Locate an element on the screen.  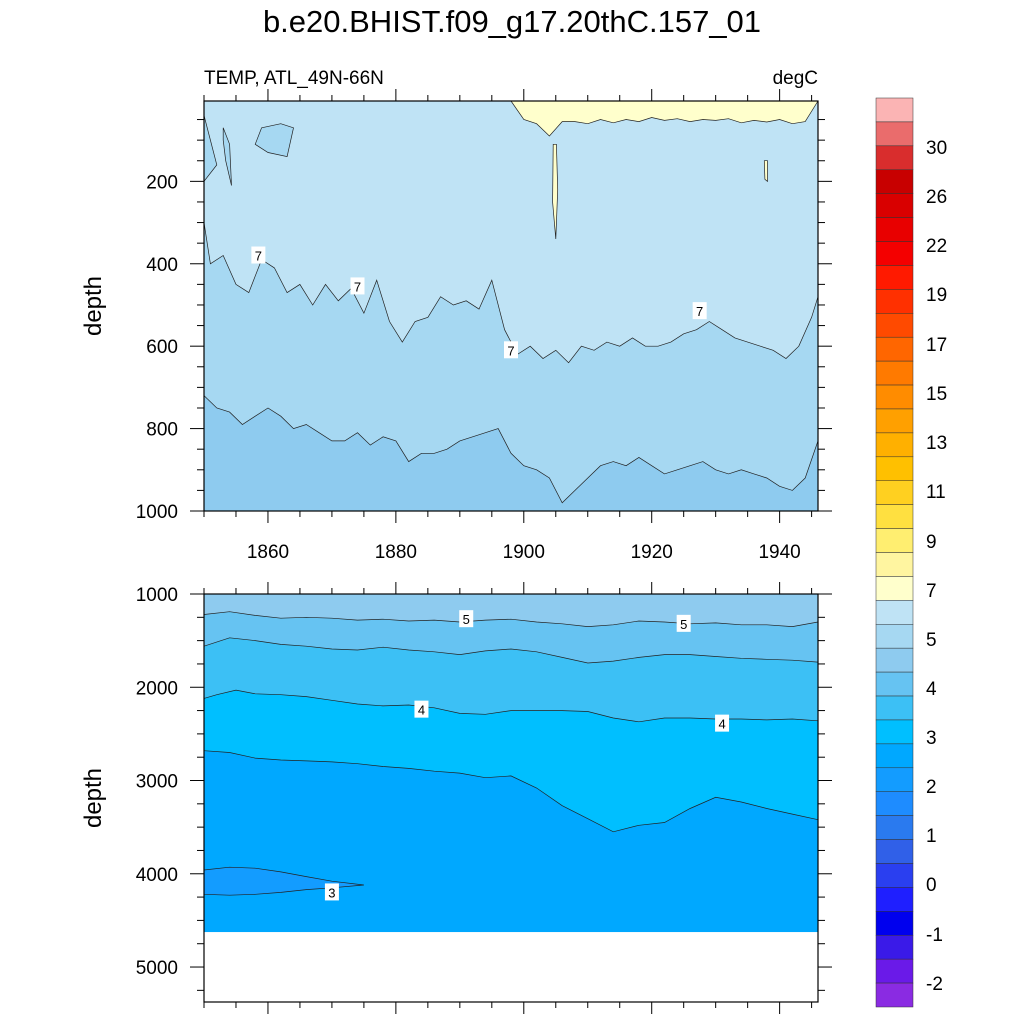
lower-y-axis-label: depth is located at coordinates (93, 798).